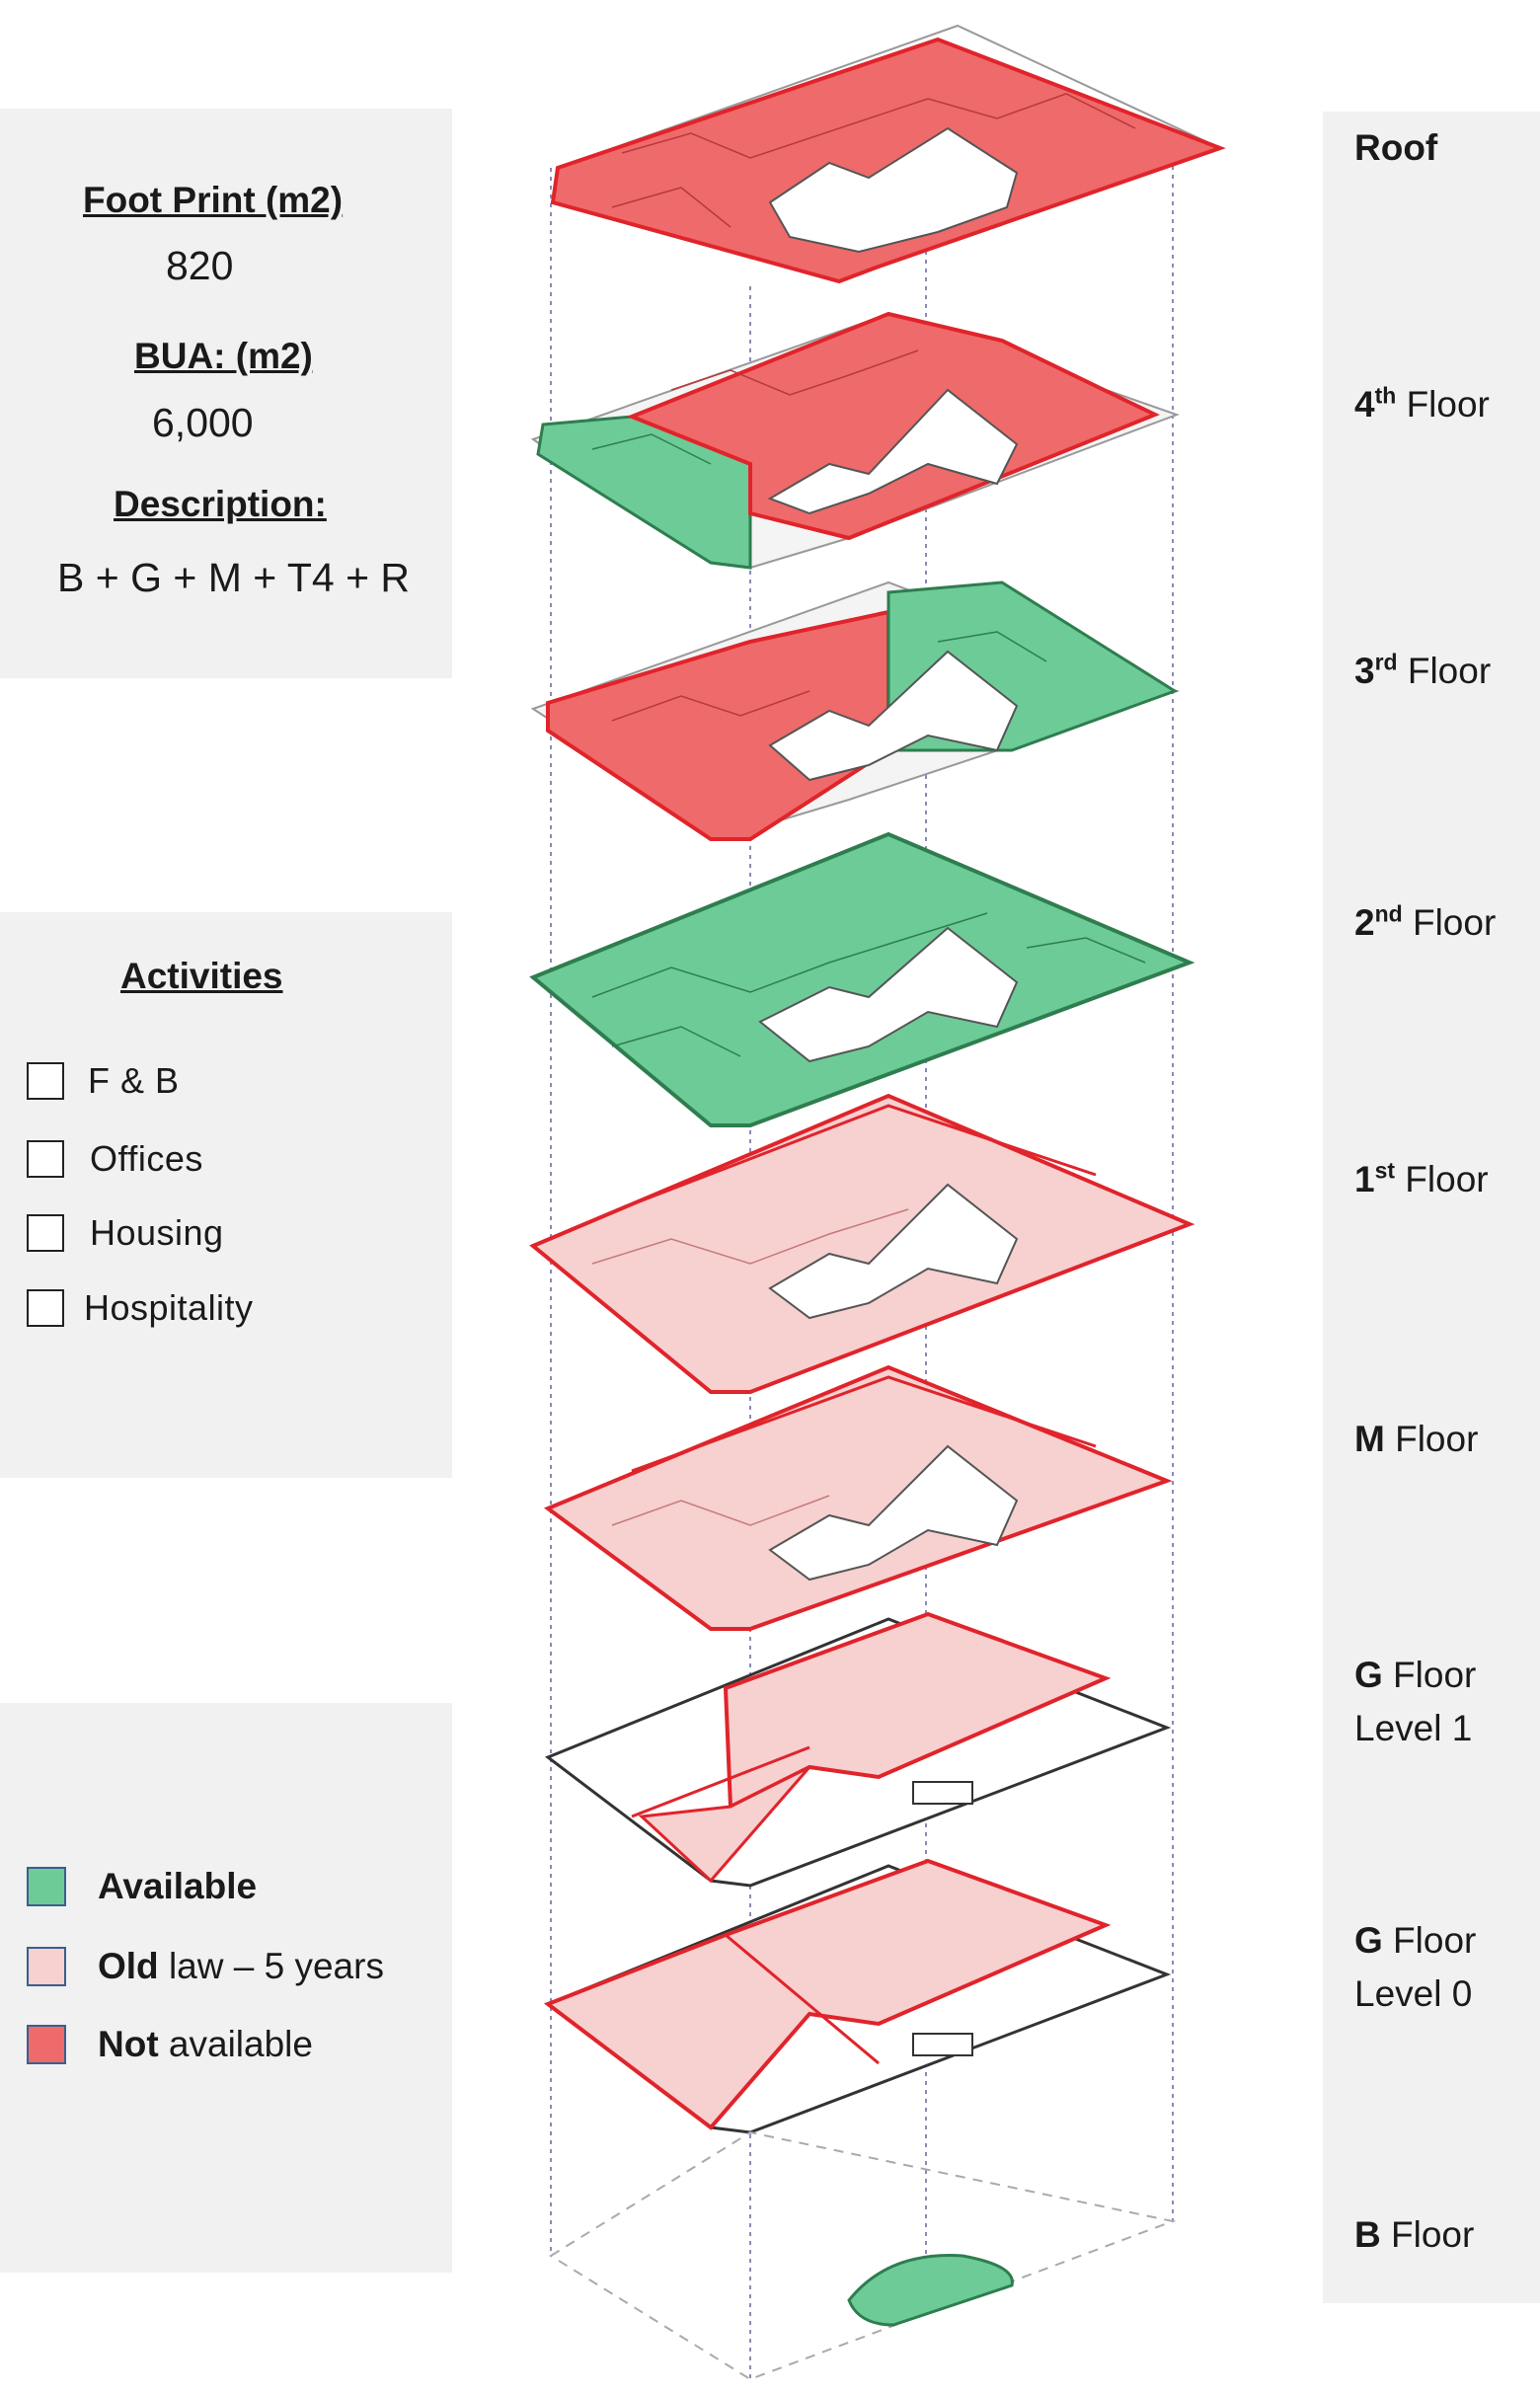  Describe the element at coordinates (1422, 403) in the screenshot. I see `floor-label-4th: 4th Floor` at that location.